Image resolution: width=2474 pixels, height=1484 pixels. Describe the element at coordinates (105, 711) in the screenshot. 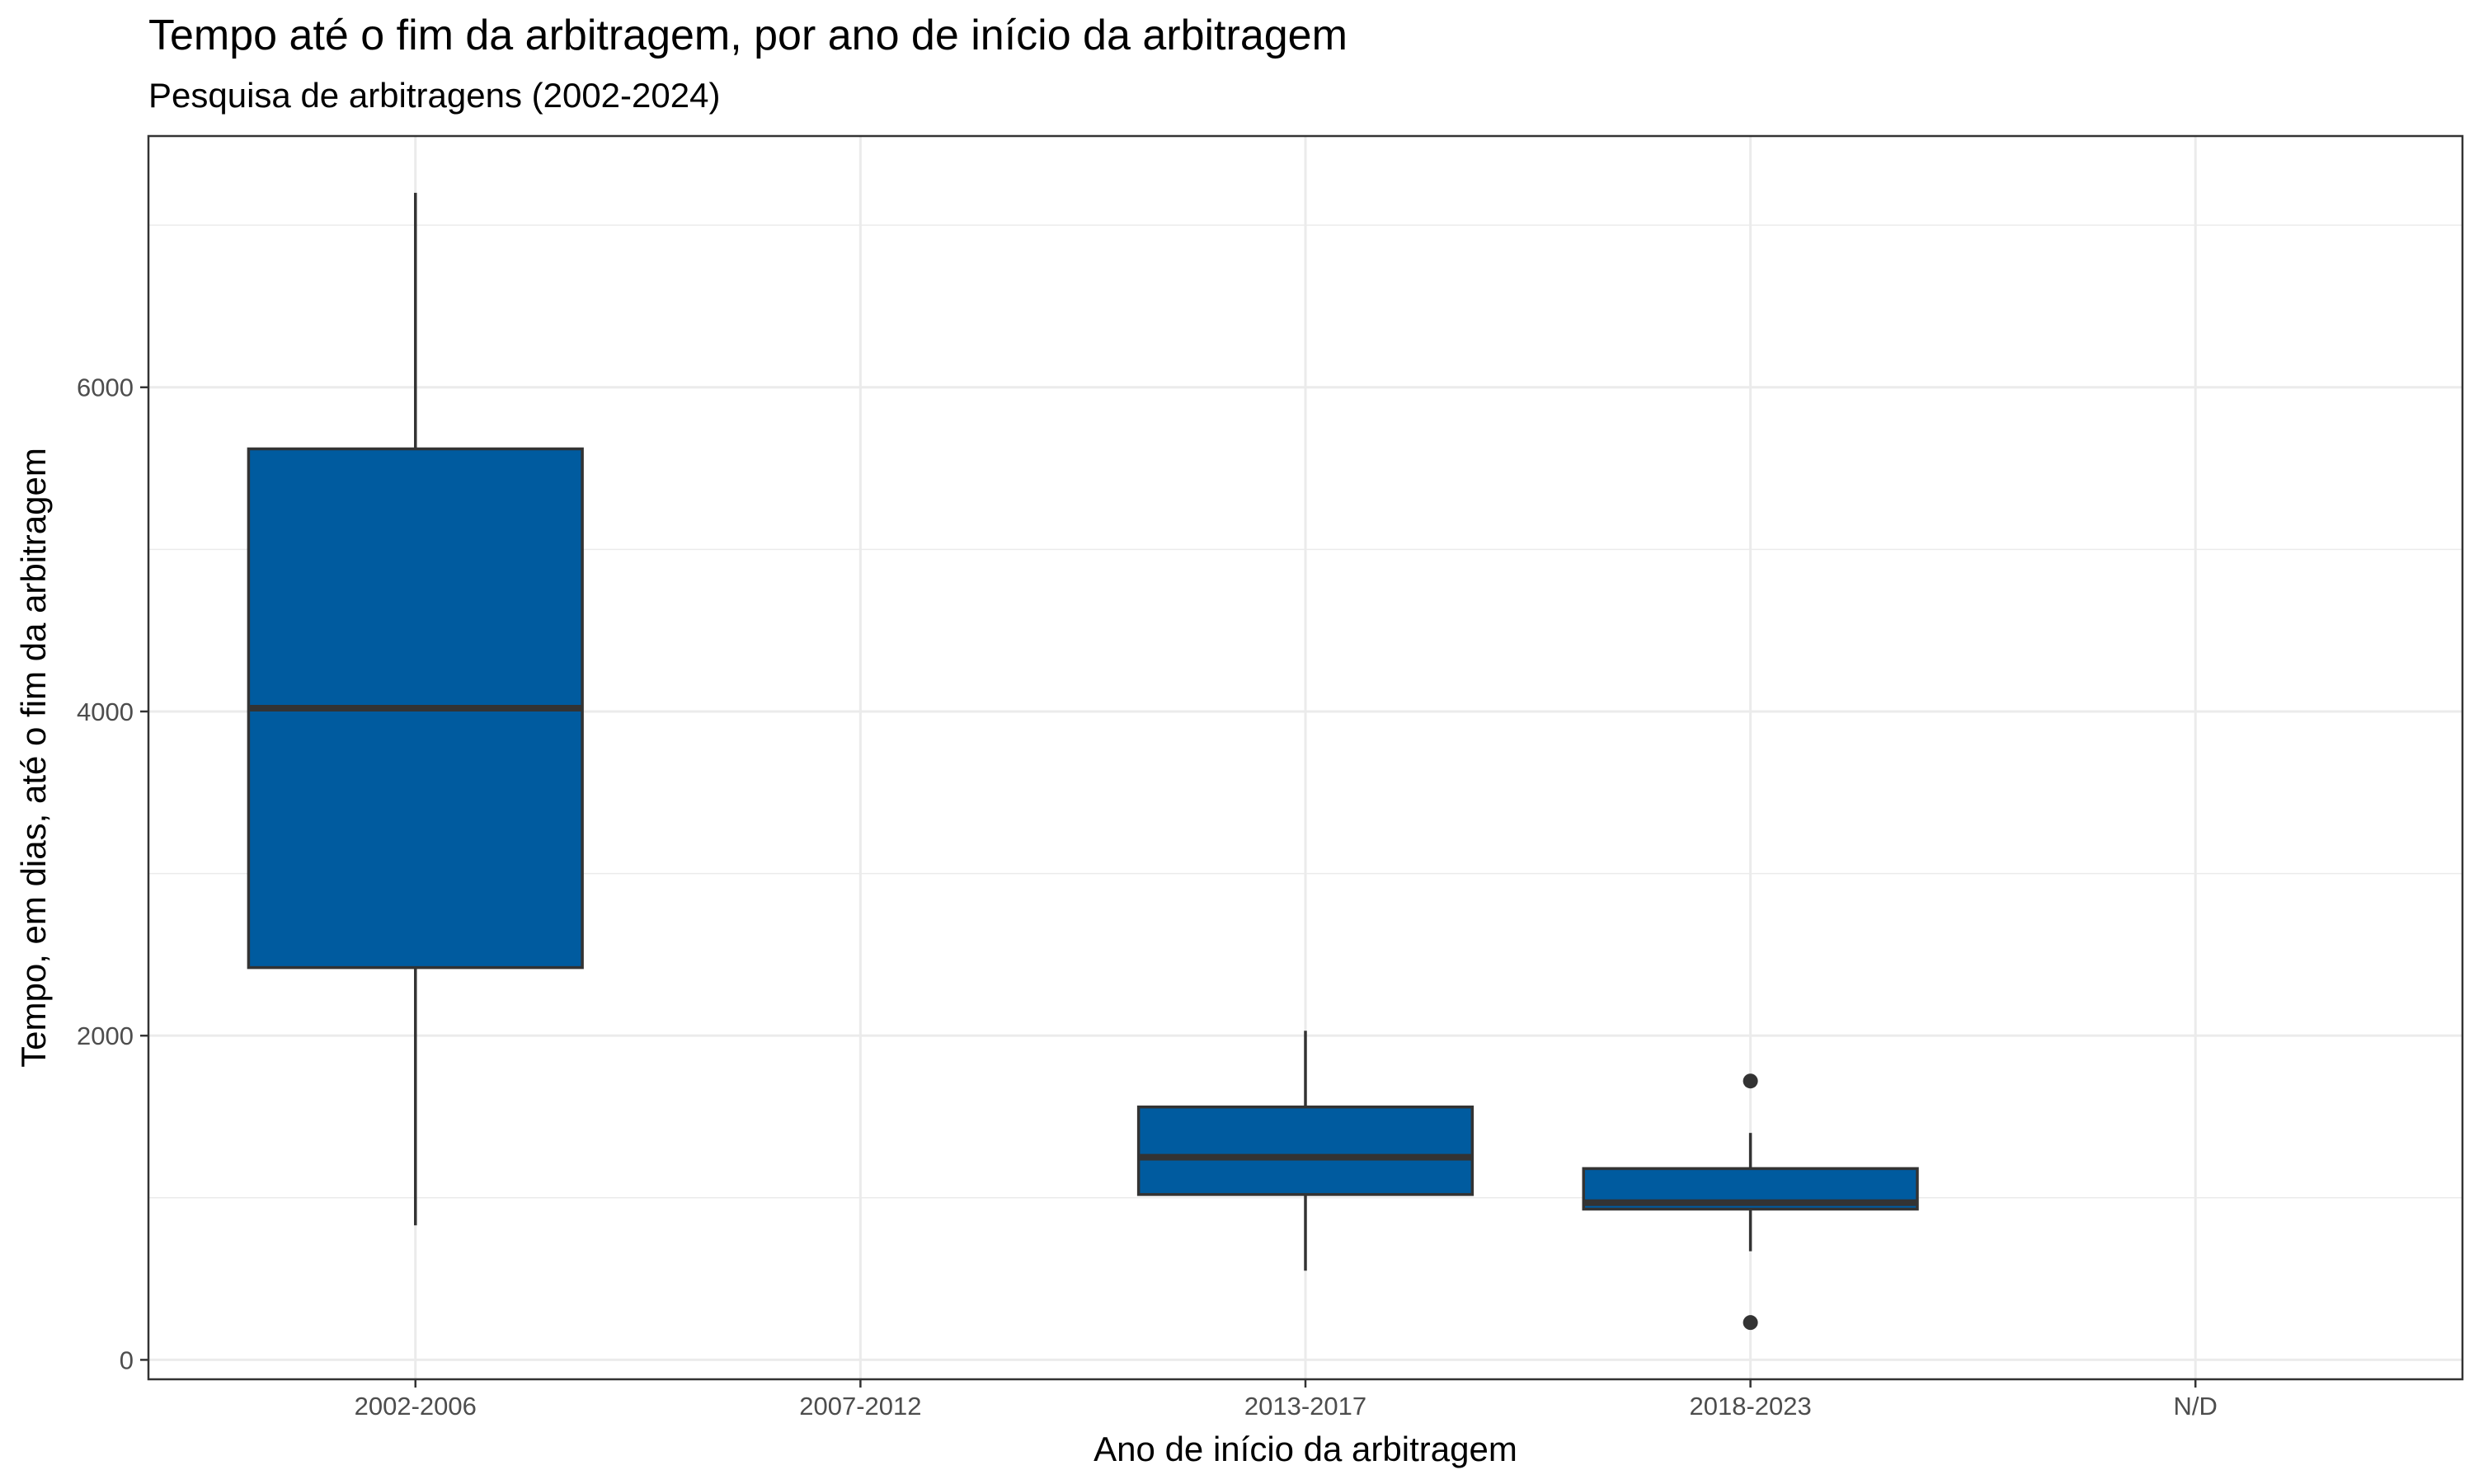

I see `y-tick-label: 4000` at that location.